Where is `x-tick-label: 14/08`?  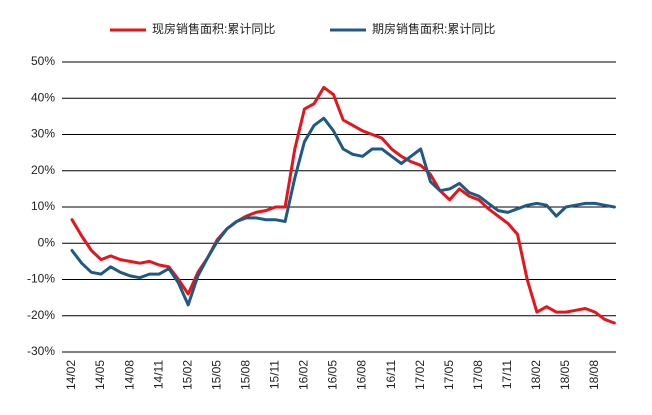 x-tick-label: 14/08 is located at coordinates (129, 375).